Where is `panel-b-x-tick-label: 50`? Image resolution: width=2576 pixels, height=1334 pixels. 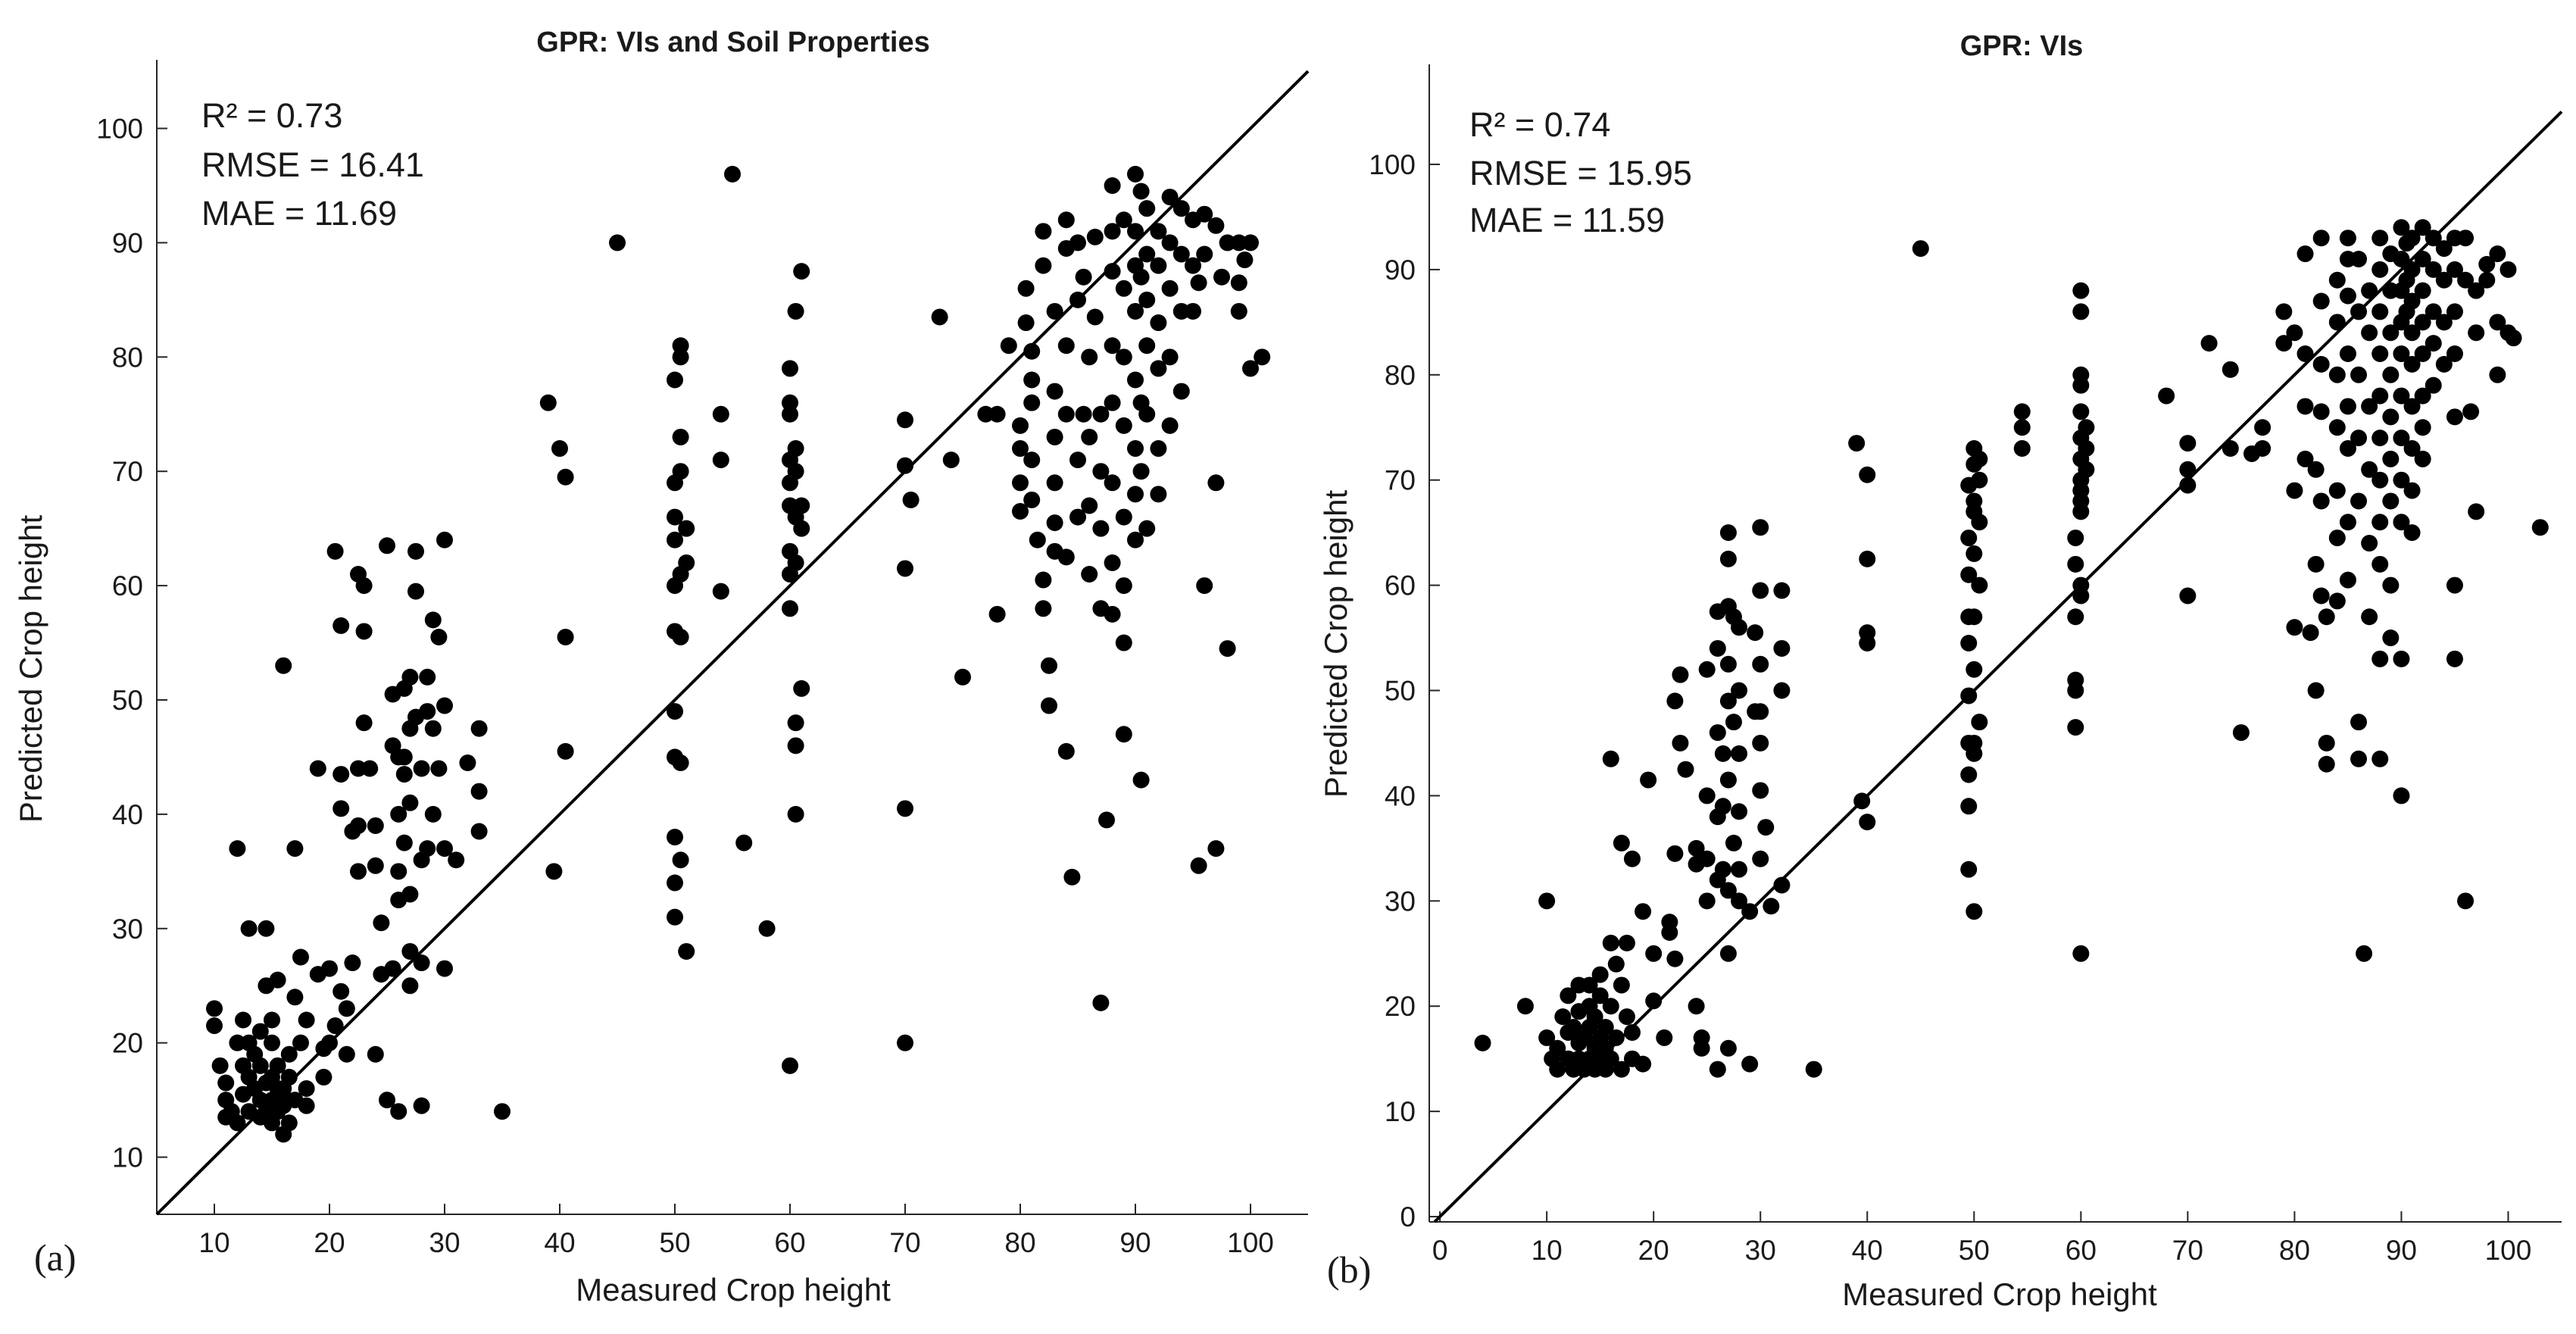
panel-b-x-tick-label: 50 is located at coordinates (1975, 1250).